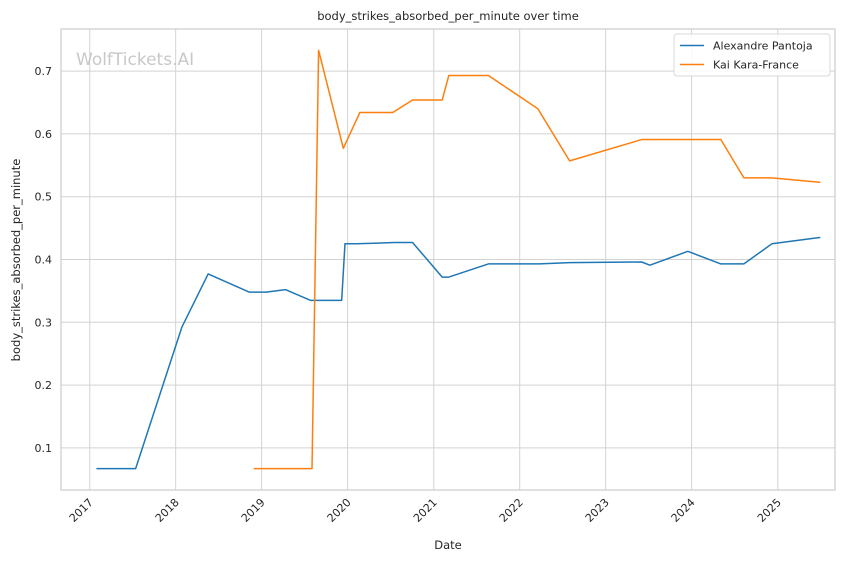  Describe the element at coordinates (44, 197) in the screenshot. I see `y-tick-label: 0.5` at that location.